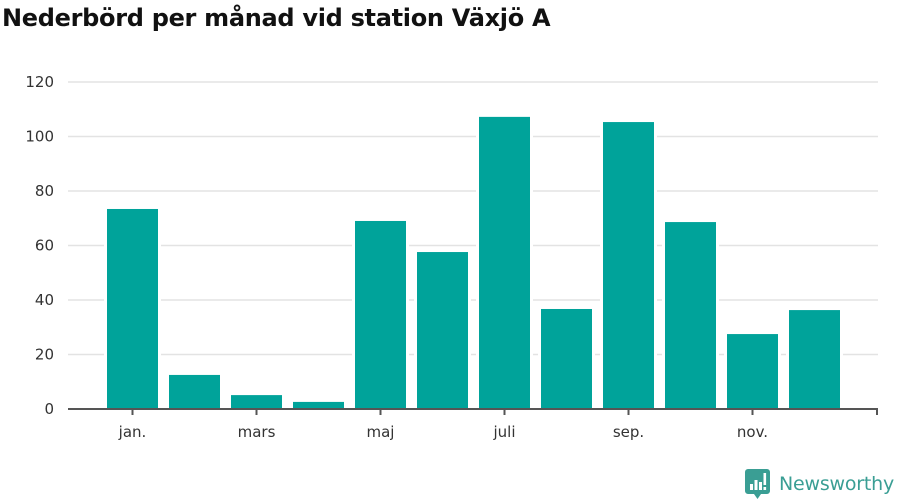  I want to click on y-axis-labels: 0 20 40 60 80 100 120, so click(39, 245).